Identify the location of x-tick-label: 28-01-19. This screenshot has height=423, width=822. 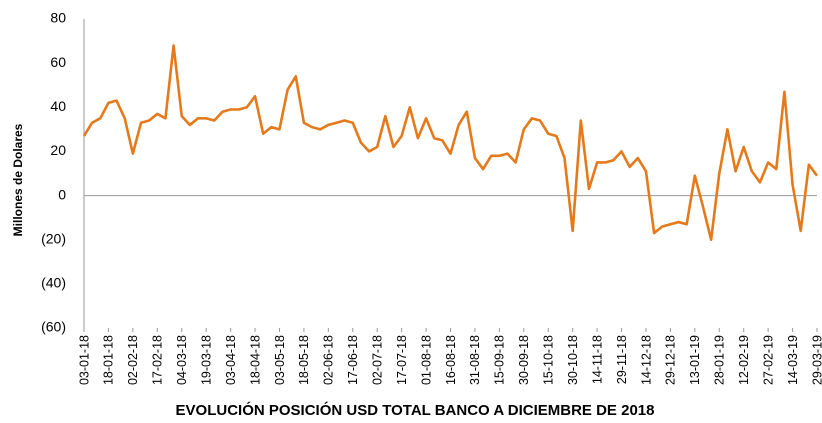
(720, 360).